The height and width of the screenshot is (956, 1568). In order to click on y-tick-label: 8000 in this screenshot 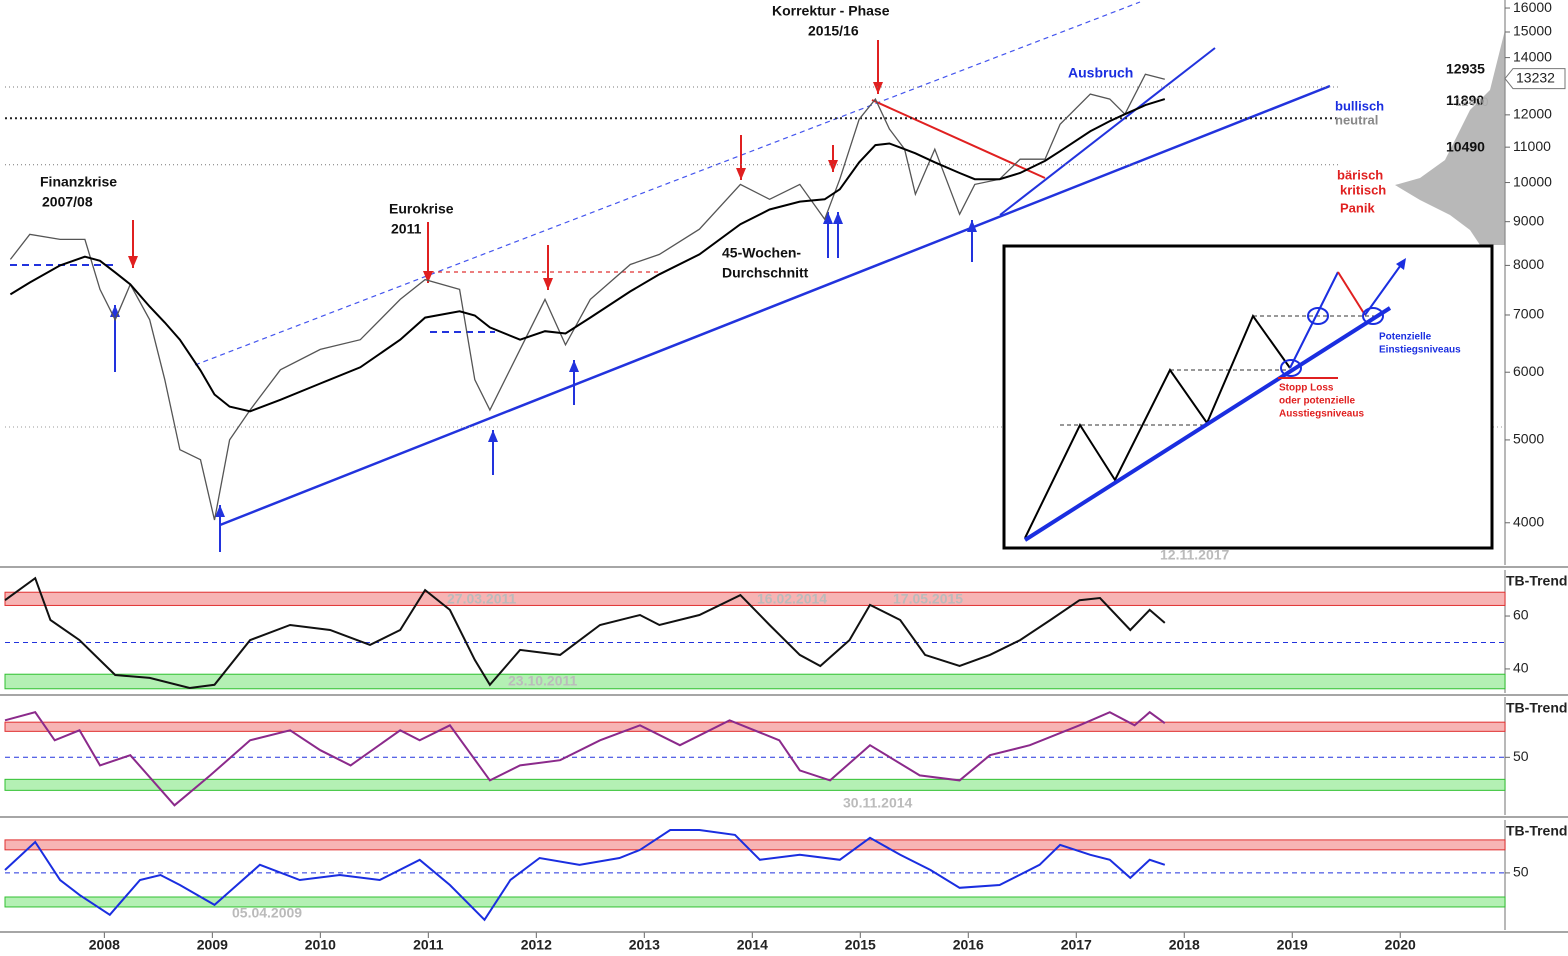, I will do `click(1528, 264)`.